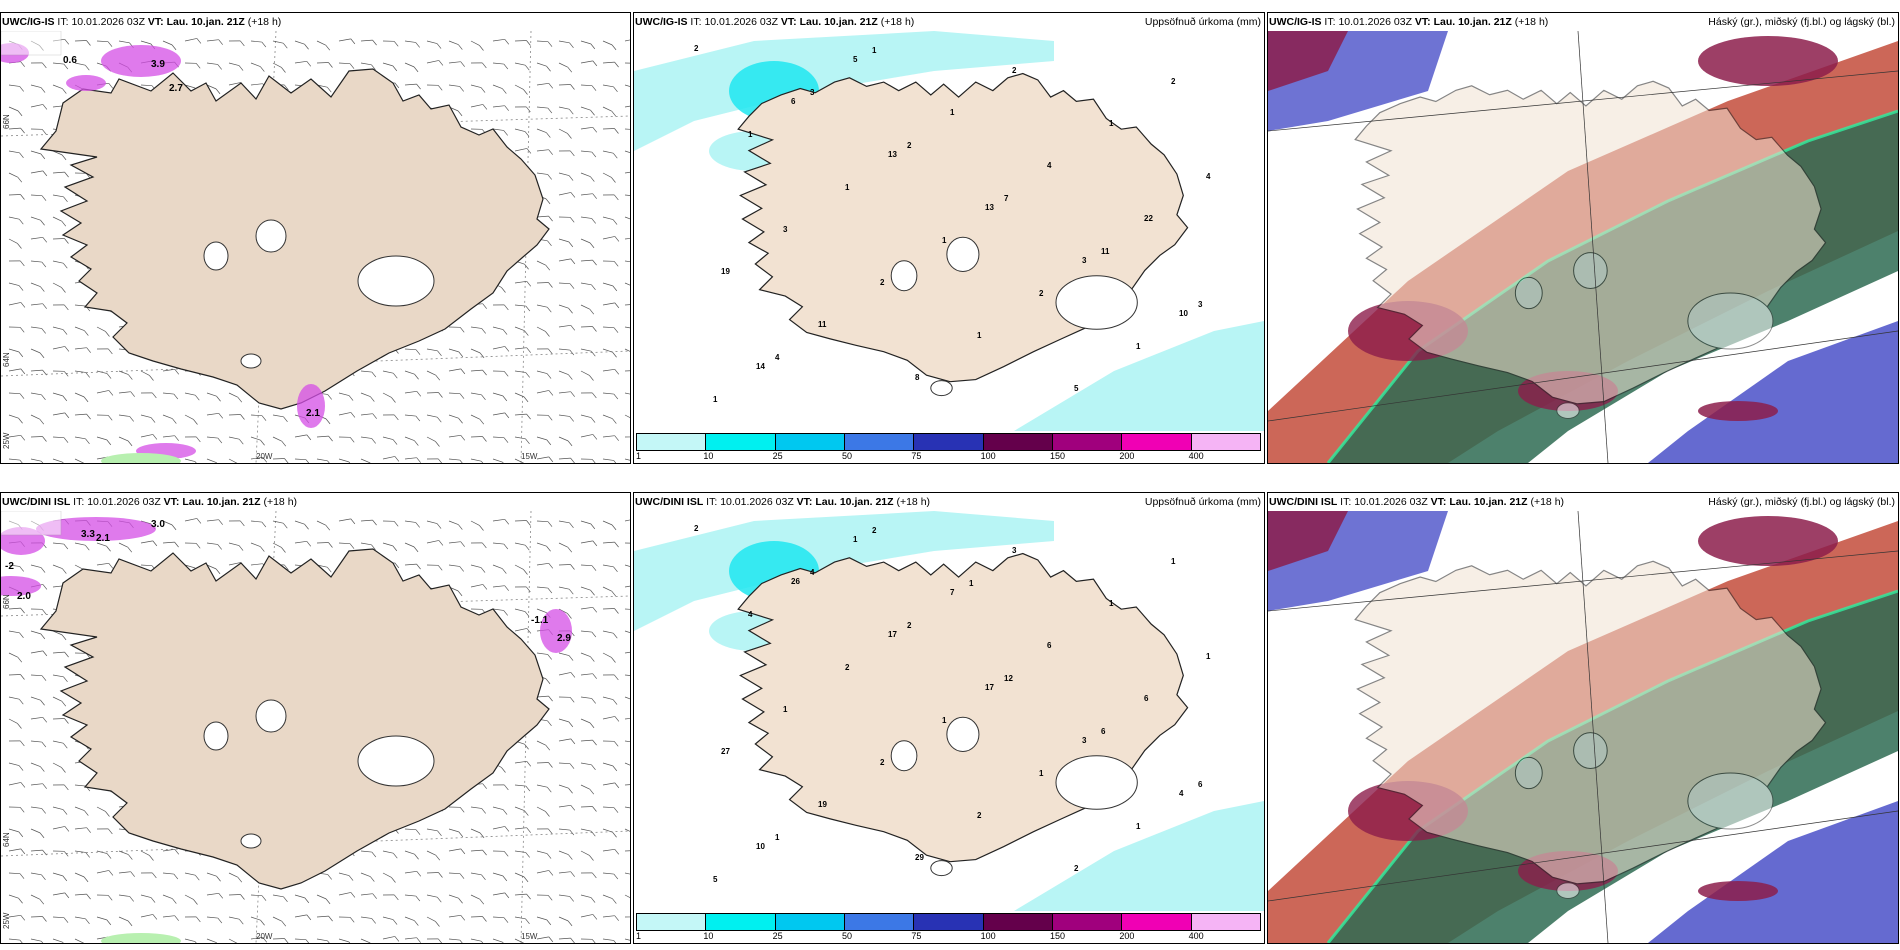 This screenshot has width=1900, height=950. I want to click on colorbar-tick: 1, so click(639, 936).